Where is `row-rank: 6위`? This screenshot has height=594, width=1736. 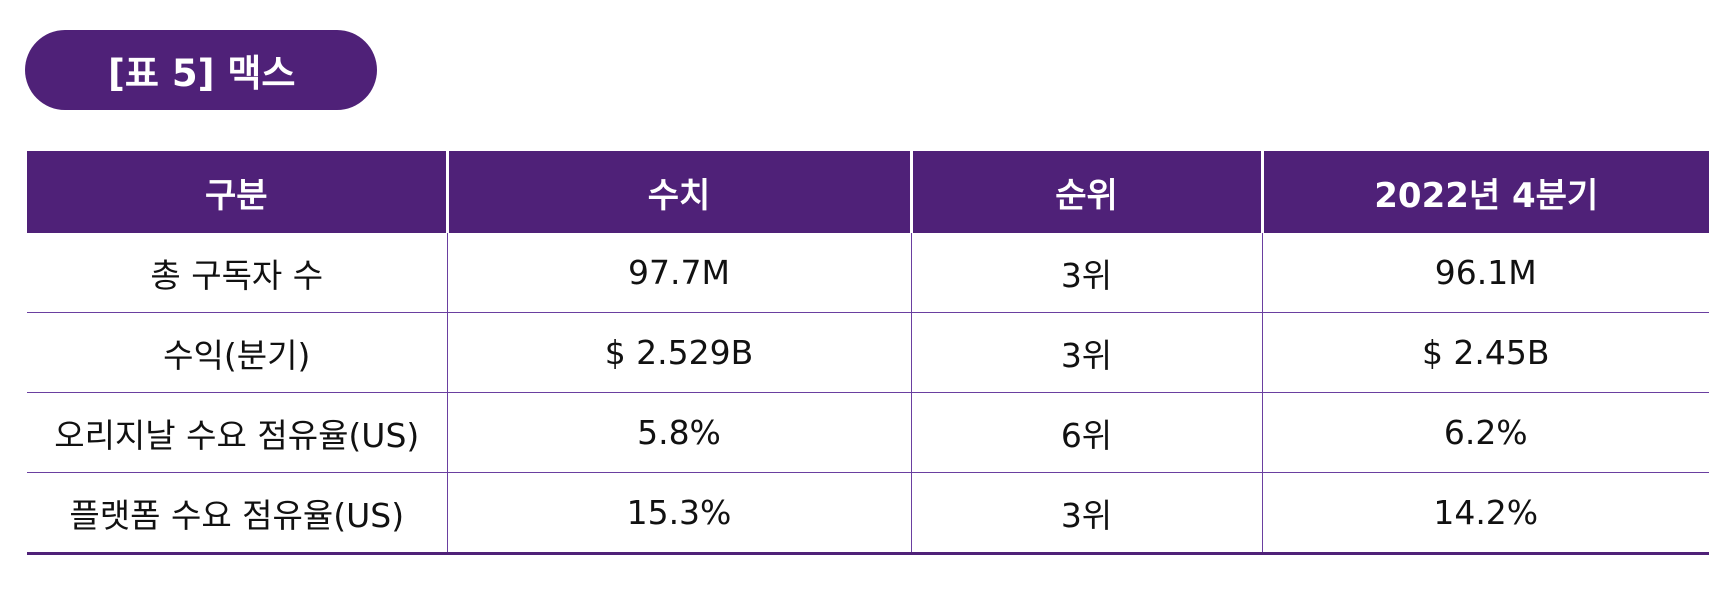 row-rank: 6위 is located at coordinates (1086, 432).